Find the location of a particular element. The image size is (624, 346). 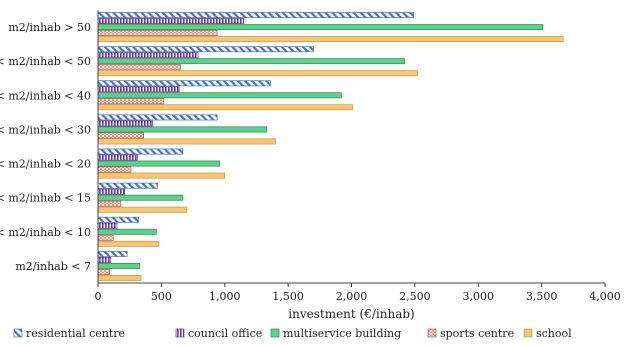

x-tick-label: 0 is located at coordinates (98, 296).